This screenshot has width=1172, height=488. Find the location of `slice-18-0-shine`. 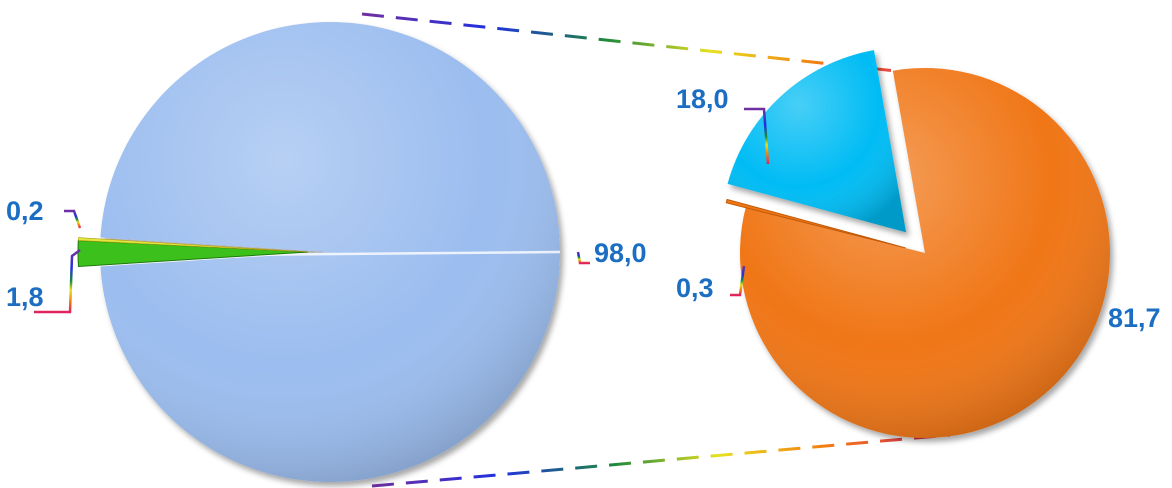

slice-18-0-shine is located at coordinates (817, 141).